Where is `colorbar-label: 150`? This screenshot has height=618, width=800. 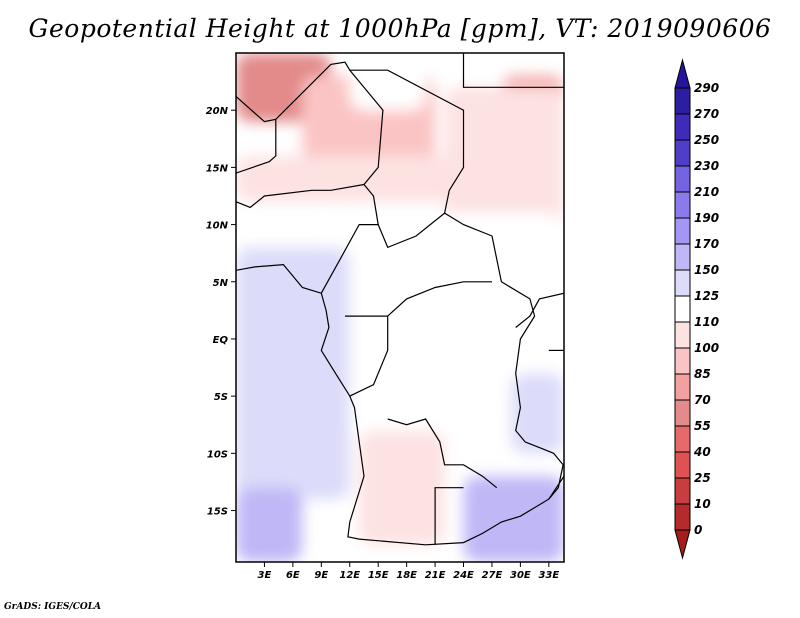 colorbar-label: 150 is located at coordinates (706, 270).